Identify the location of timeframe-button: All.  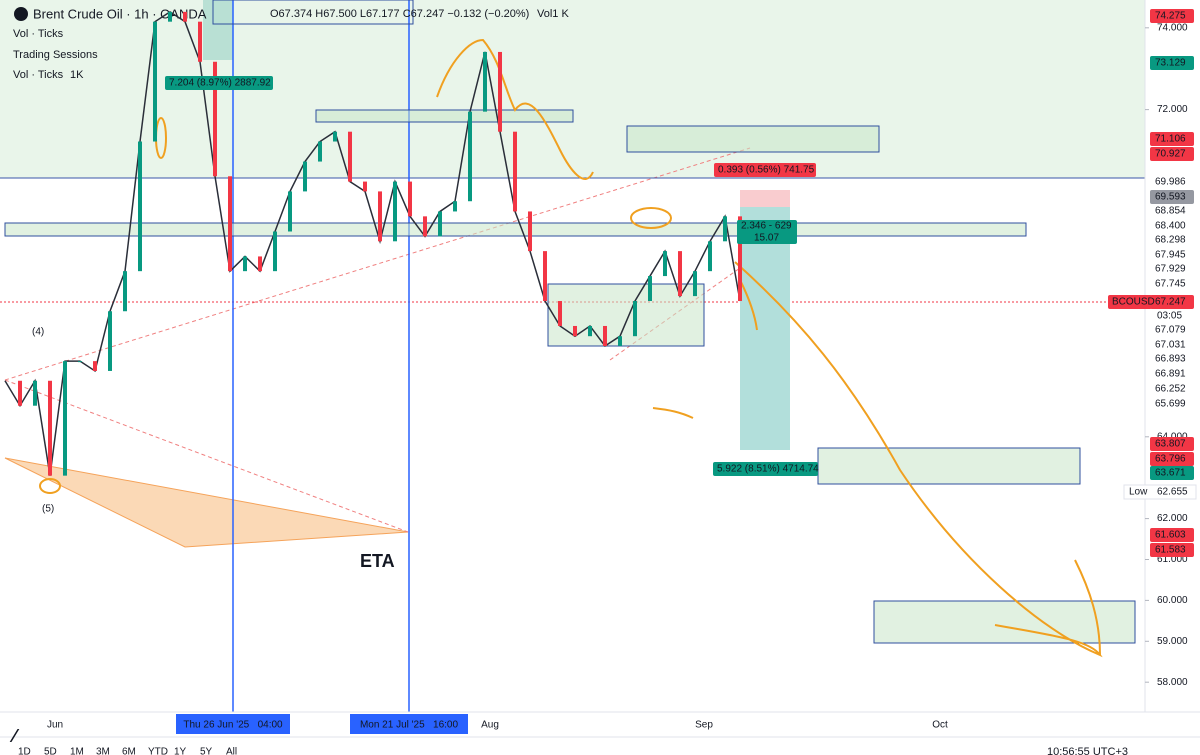
(231, 751).